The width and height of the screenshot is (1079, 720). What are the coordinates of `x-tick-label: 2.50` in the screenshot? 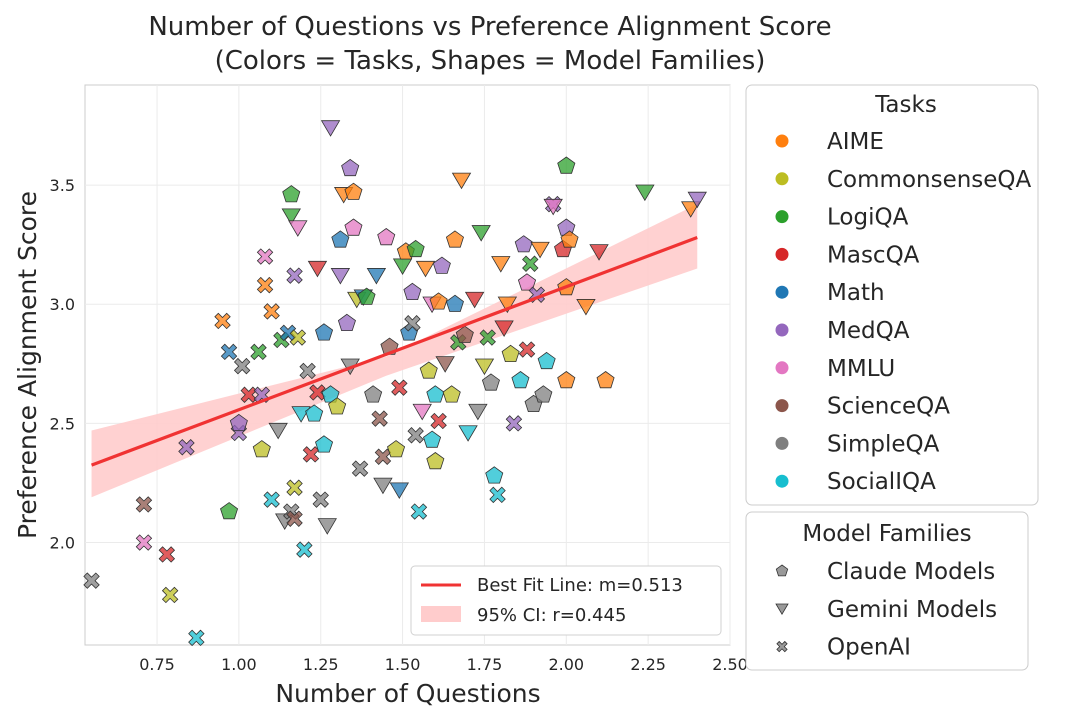 It's located at (730, 664).